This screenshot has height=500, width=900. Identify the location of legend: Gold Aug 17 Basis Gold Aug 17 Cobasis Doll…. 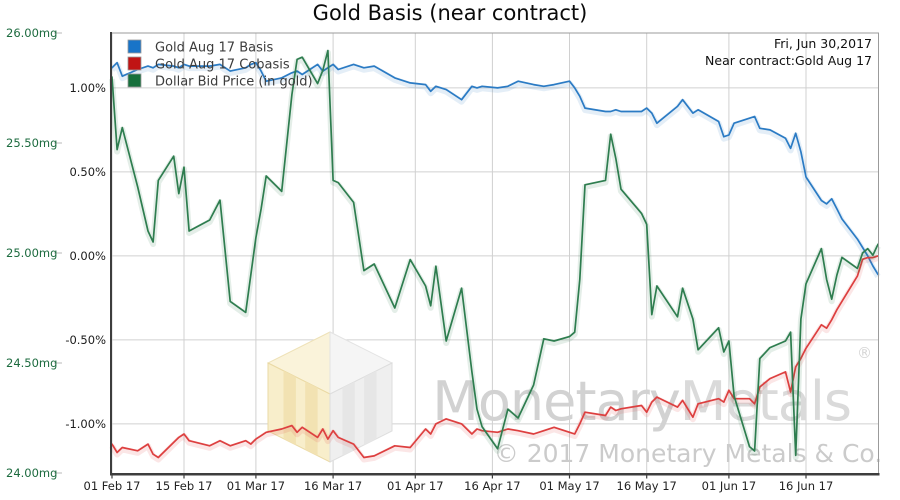
(220, 64).